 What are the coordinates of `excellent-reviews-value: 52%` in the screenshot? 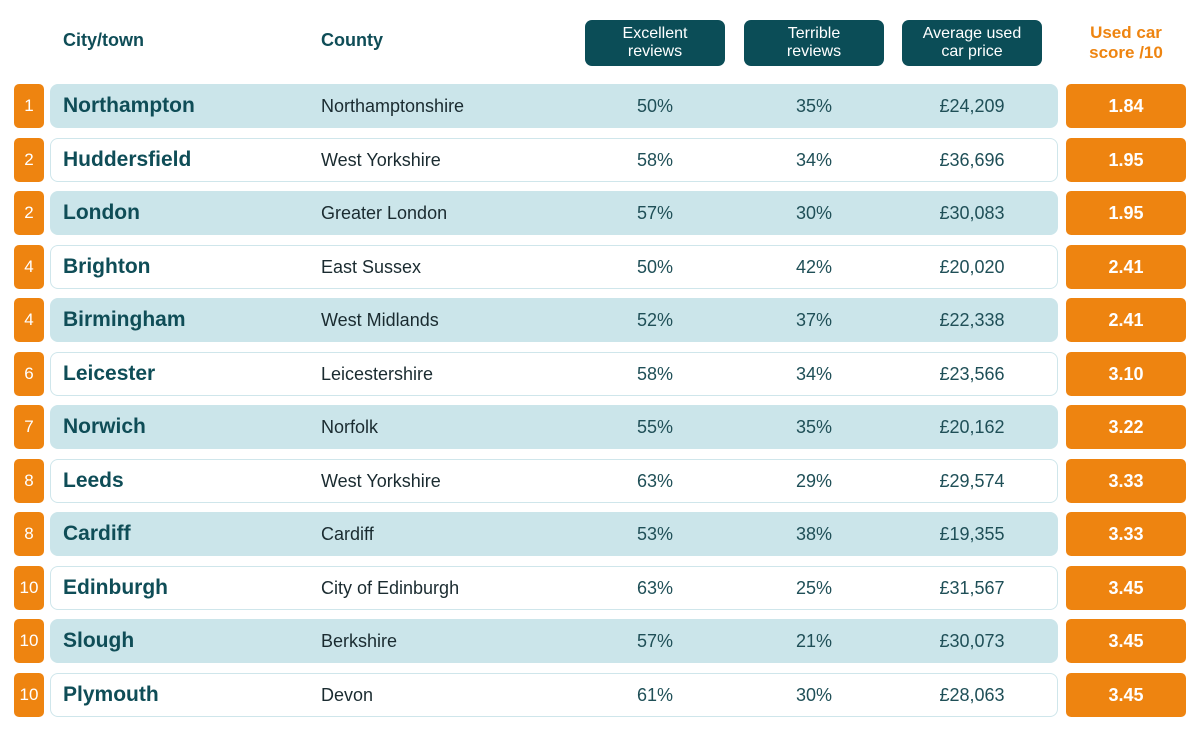 It's located at (655, 319).